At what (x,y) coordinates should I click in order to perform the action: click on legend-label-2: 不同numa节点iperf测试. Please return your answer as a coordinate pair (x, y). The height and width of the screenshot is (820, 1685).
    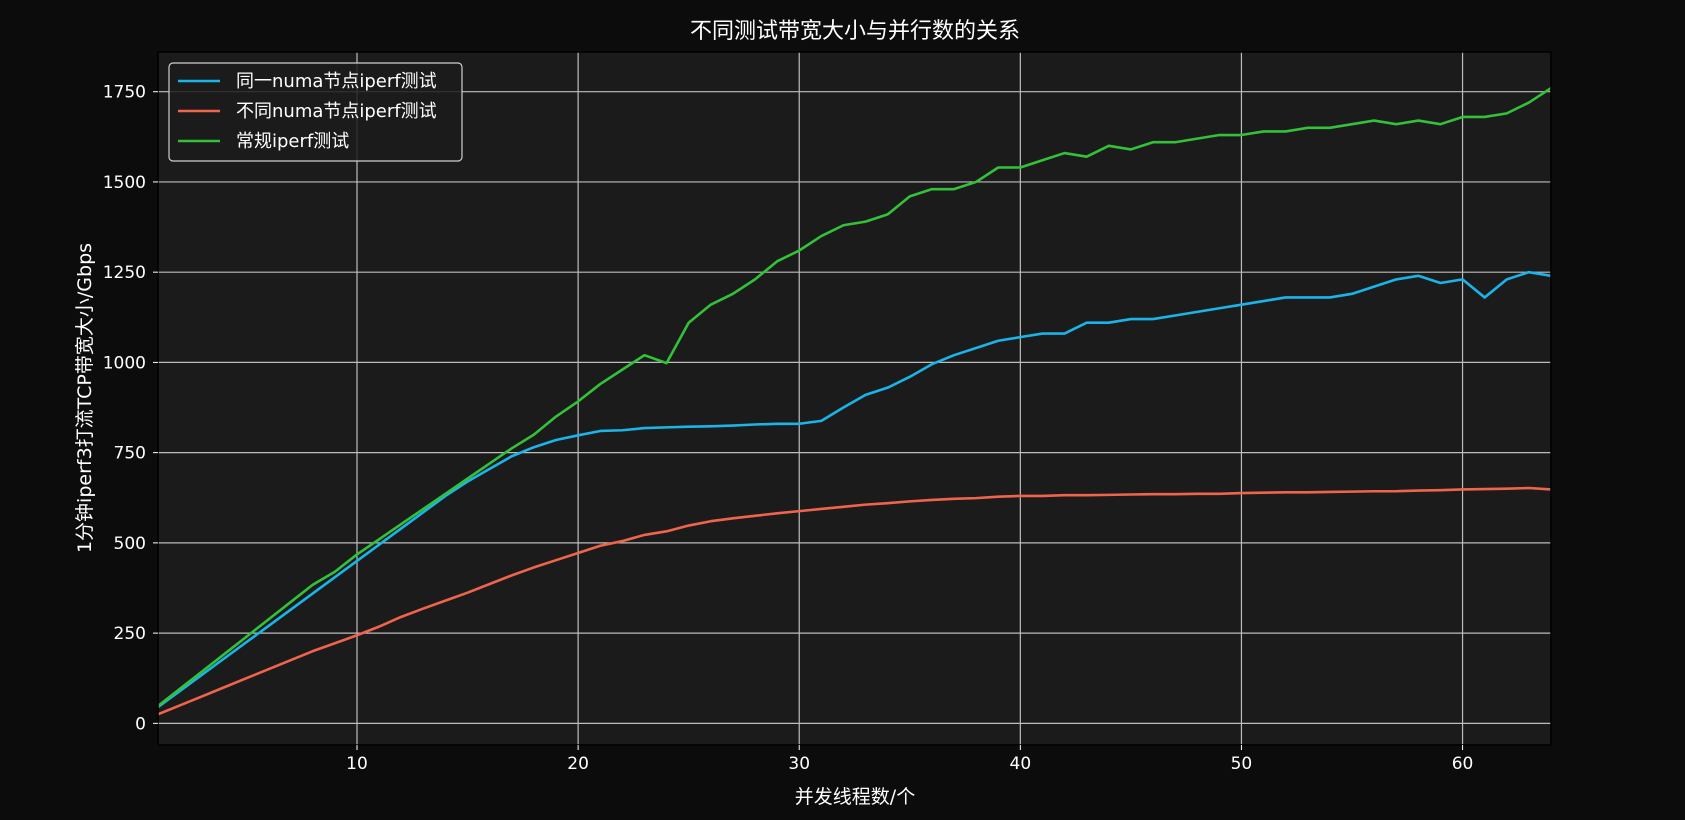
    Looking at the image, I should click on (336, 111).